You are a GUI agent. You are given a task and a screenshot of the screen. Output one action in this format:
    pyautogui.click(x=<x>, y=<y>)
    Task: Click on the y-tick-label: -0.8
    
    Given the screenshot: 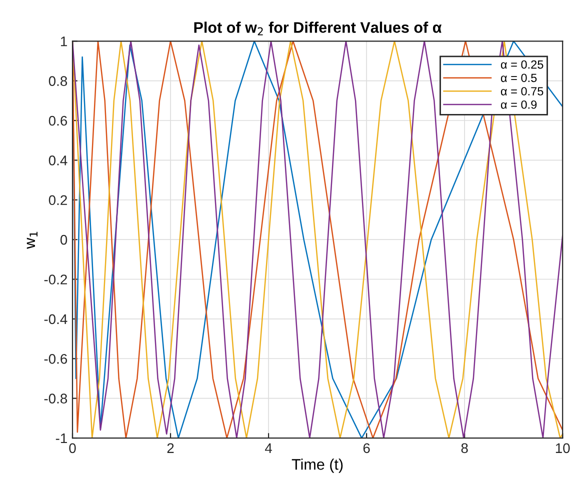 What is the action you would take?
    pyautogui.click(x=56, y=399)
    